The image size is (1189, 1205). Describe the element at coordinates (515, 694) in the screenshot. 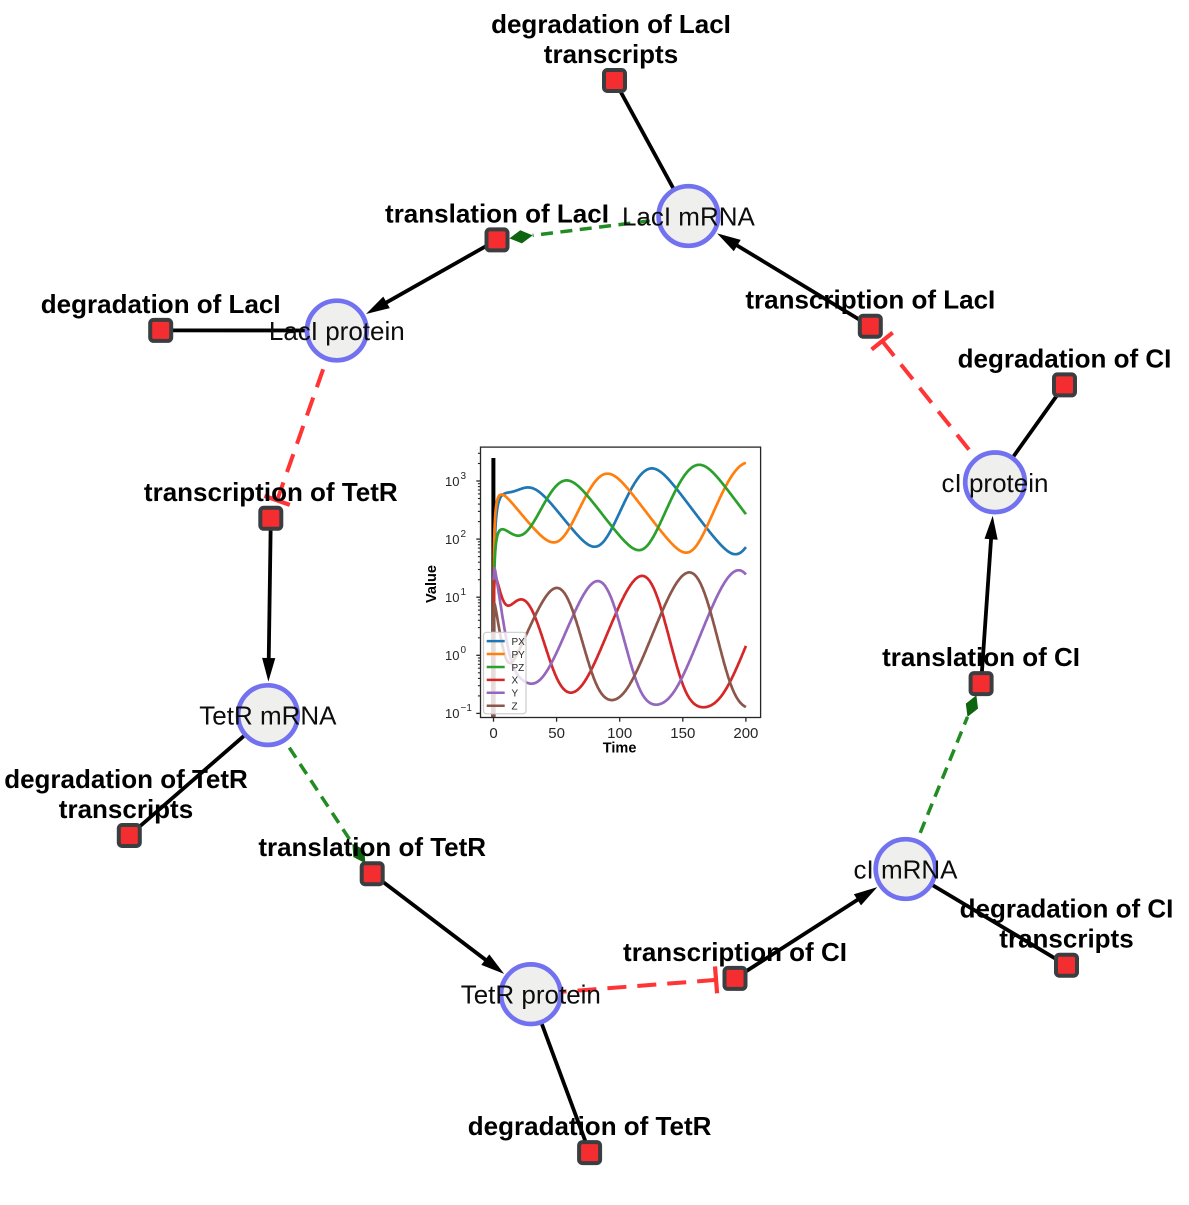

I see `svg-text: Y` at that location.